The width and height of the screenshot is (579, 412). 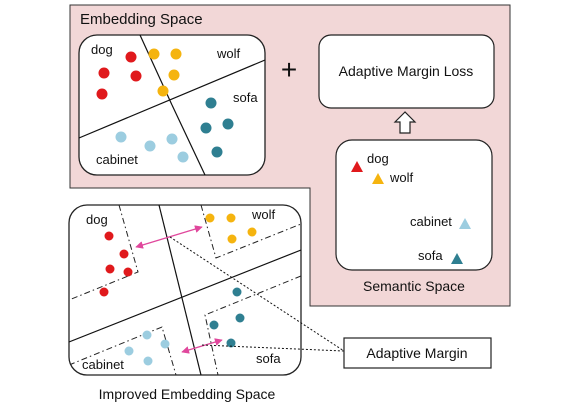 What do you see at coordinates (378, 178) in the screenshot?
I see `wolf-triangle` at bounding box center [378, 178].